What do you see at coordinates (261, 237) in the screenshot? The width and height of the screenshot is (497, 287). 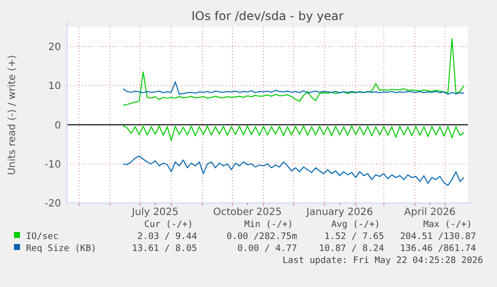 I see `text: 0.00 /282.75m` at bounding box center [261, 237].